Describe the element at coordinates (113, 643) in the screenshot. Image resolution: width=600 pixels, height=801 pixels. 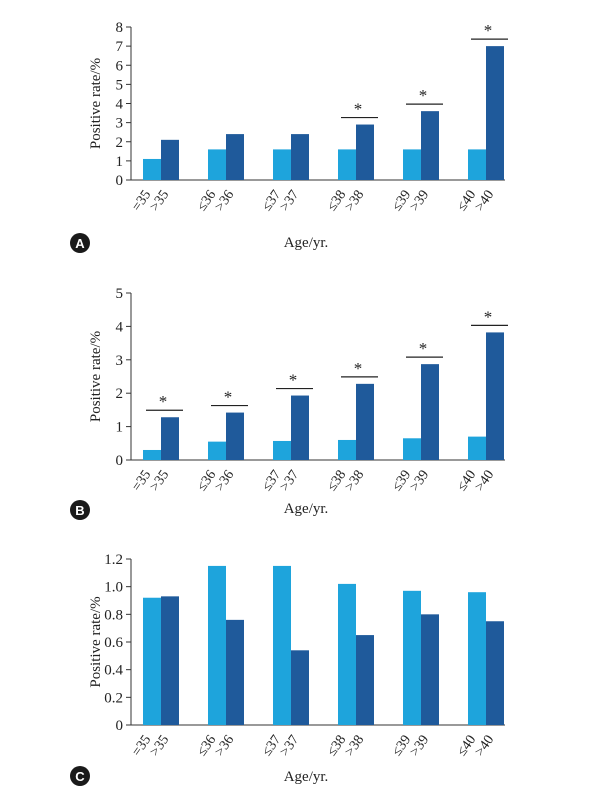
I see `y-tick-label: 0.6` at that location.